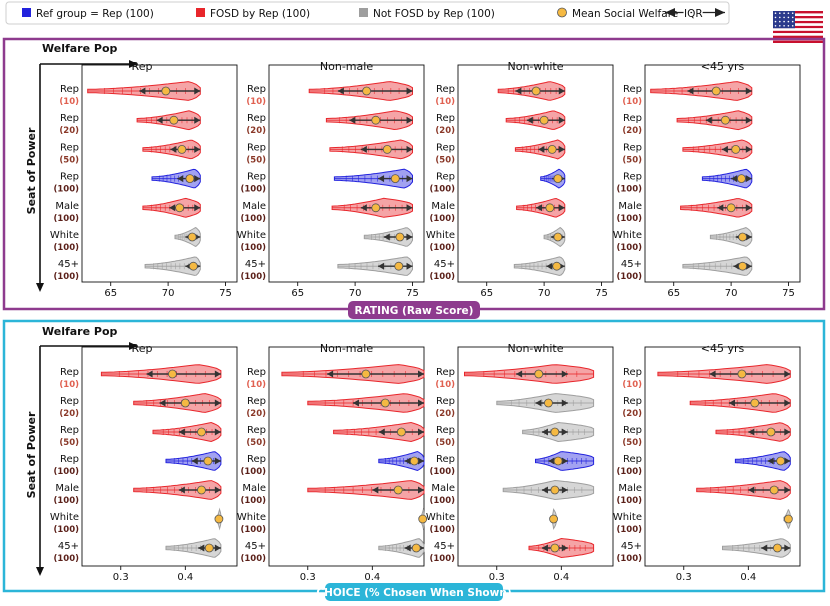 Image resolution: width=830 pixels, height=606 pixels. I want to click on legend-item-2: Not FOSD by Rep (100), so click(427, 14).